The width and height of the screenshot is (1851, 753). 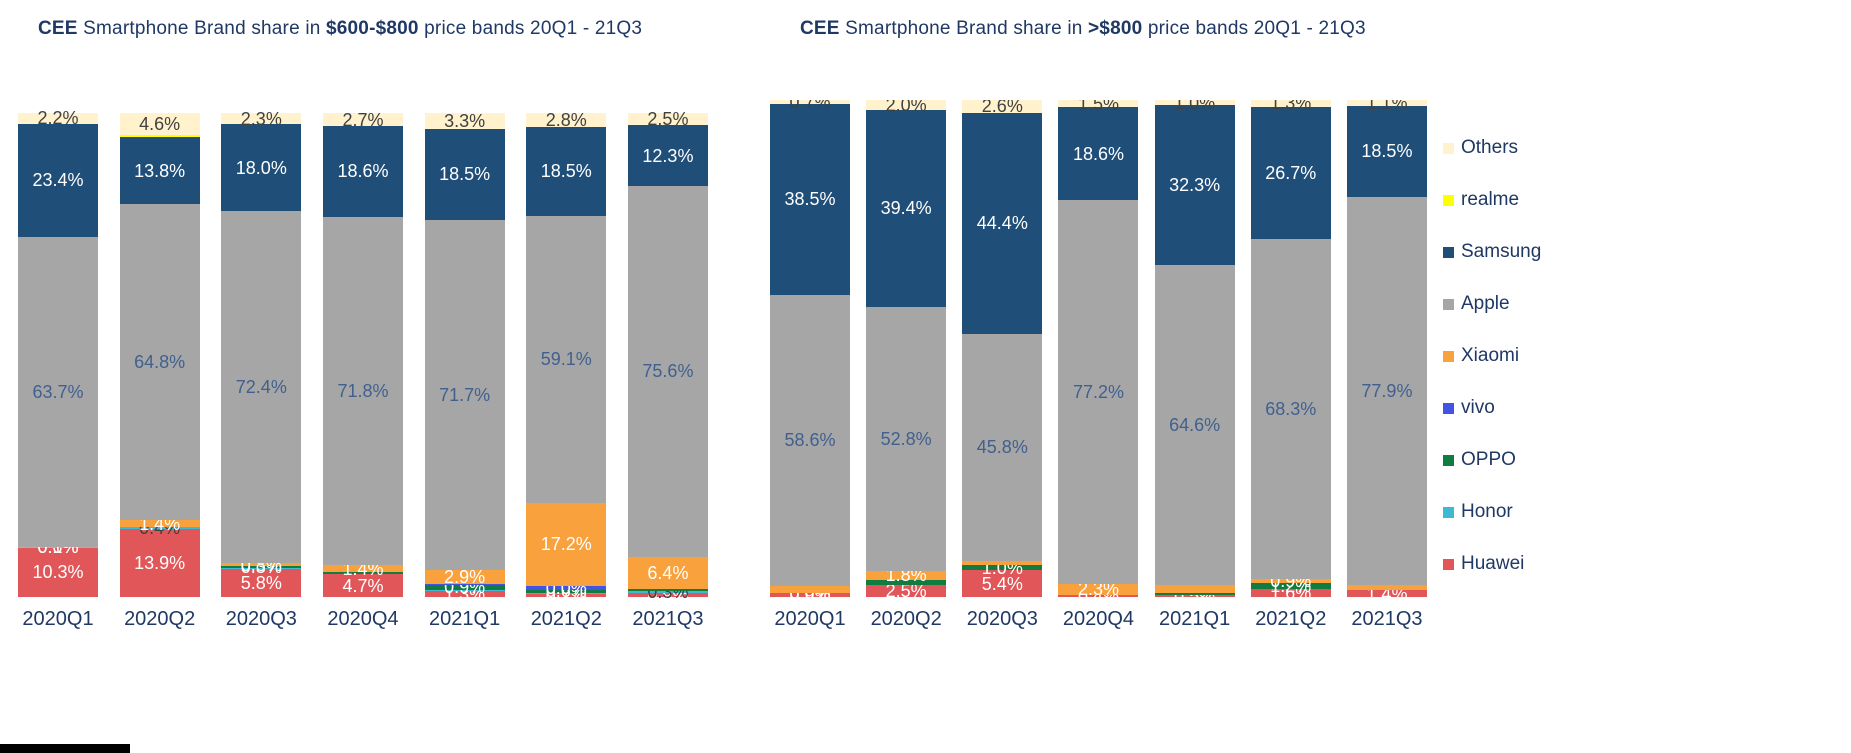 I want to click on segment-samsung: 18.0%, so click(x=261, y=168).